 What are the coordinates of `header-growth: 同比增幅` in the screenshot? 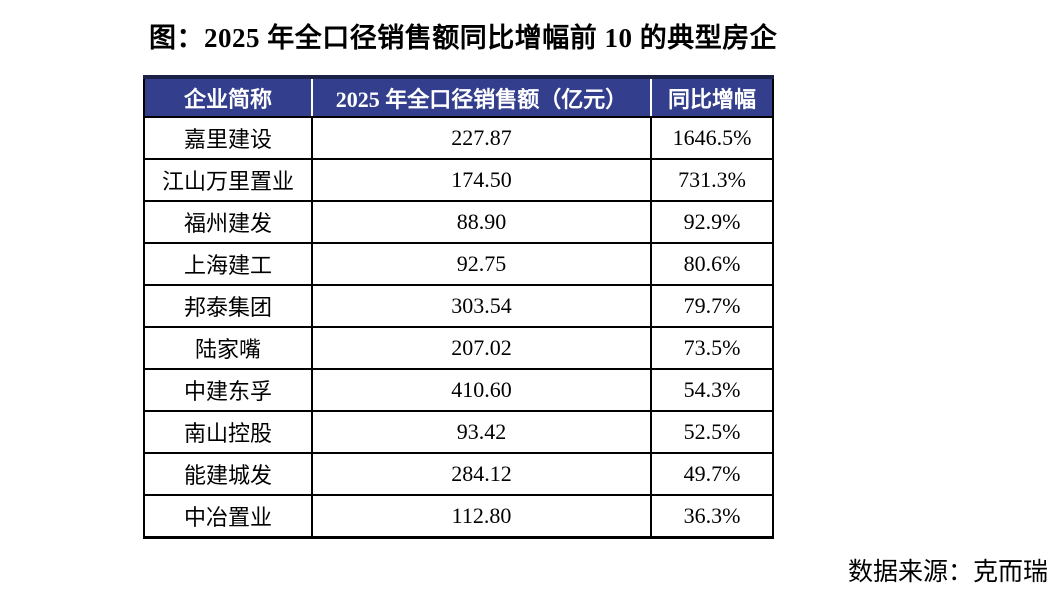 It's located at (711, 97).